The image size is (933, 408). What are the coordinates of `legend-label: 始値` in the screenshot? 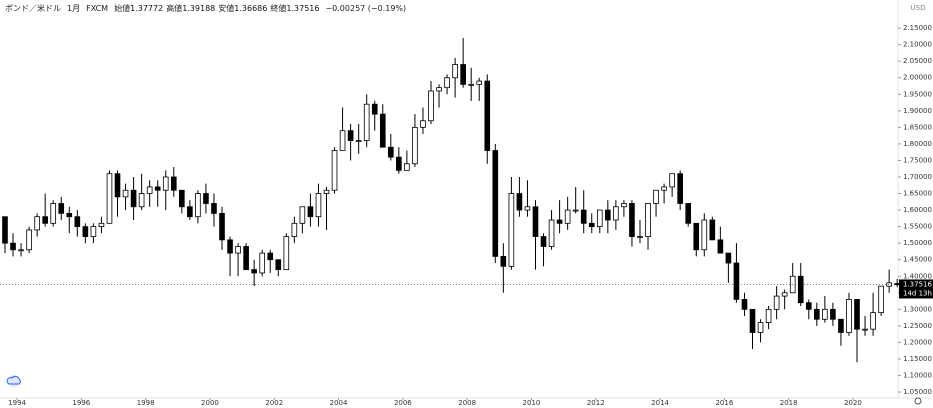 It's located at (122, 8).